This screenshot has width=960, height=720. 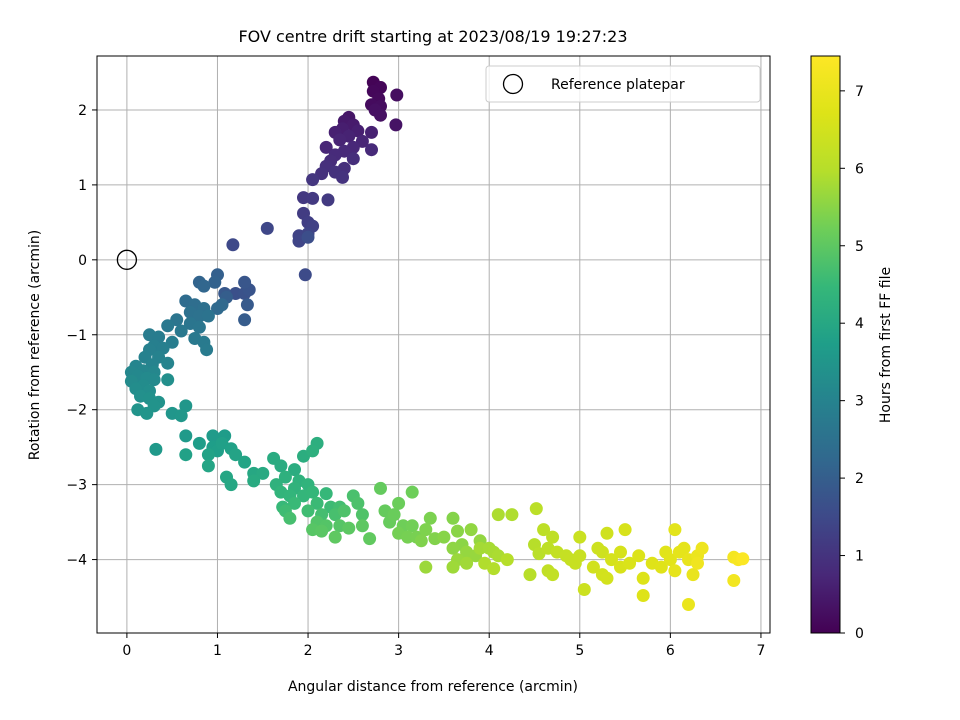 I want to click on colorbar-tick-label: 7, so click(x=859, y=92).